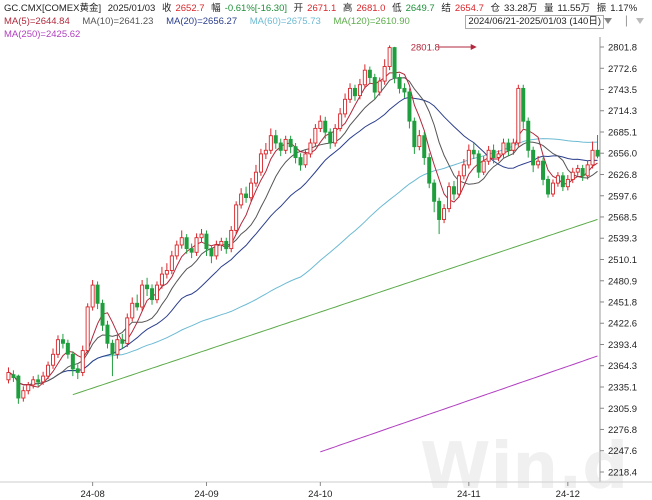 This screenshot has height=500, width=652. Describe the element at coordinates (425, 48) in the screenshot. I see `peak-label: 2801.8` at that location.